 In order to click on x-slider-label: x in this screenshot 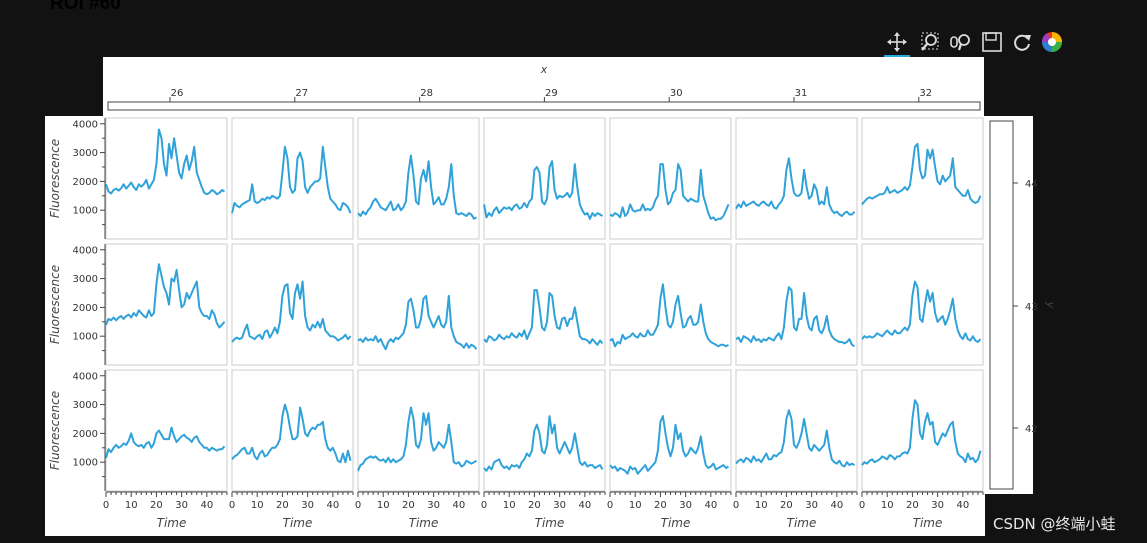, I will do `click(544, 69)`.